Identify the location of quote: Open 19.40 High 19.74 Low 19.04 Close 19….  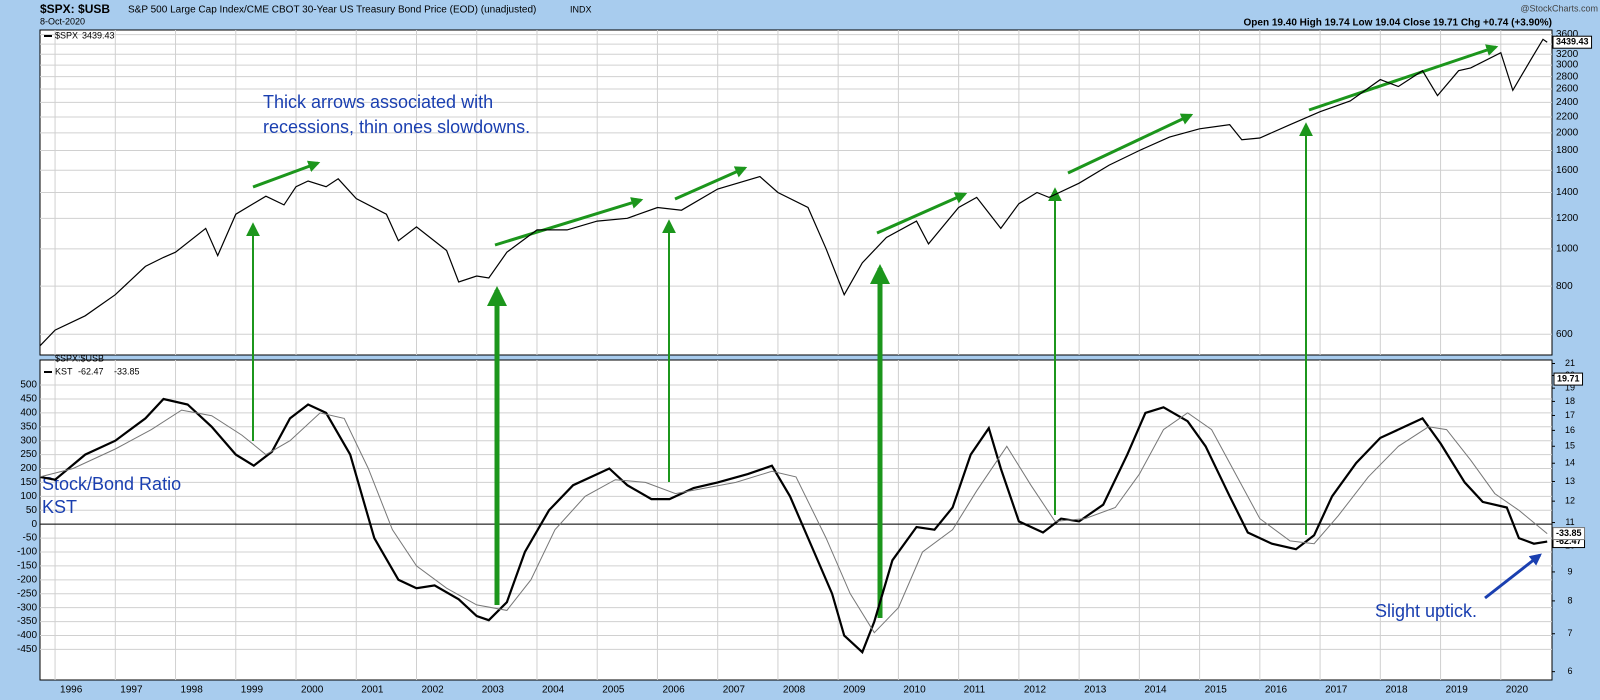
(1398, 23).